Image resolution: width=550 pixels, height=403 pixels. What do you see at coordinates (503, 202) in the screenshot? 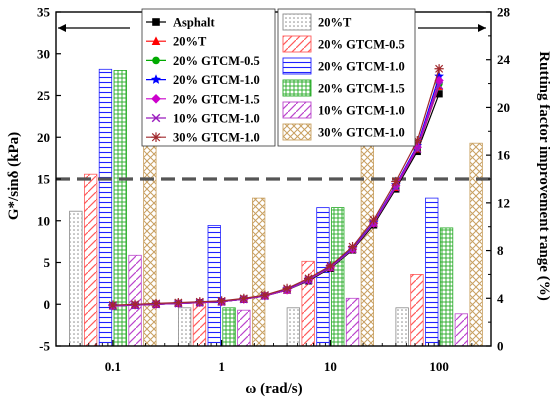
I see `y-right-tick-label: 12` at bounding box center [503, 202].